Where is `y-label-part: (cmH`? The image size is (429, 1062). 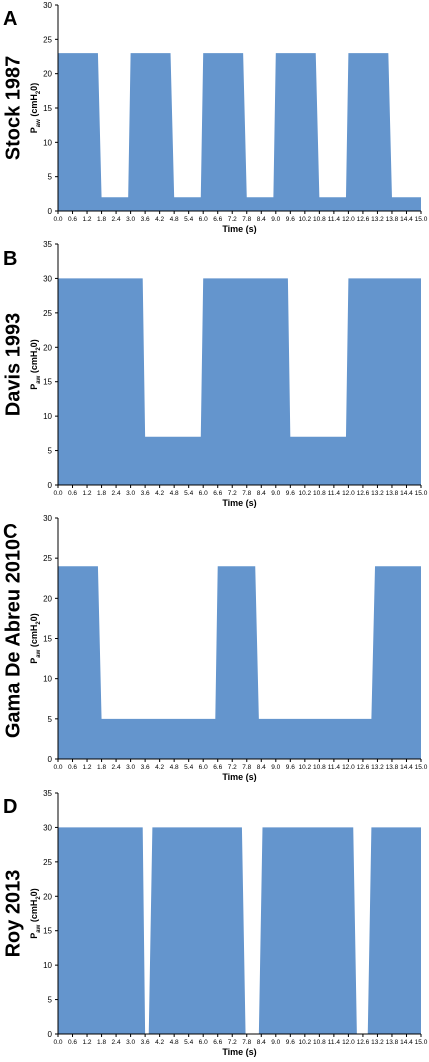
y-label-part: (cmH is located at coordinates (34, 912).